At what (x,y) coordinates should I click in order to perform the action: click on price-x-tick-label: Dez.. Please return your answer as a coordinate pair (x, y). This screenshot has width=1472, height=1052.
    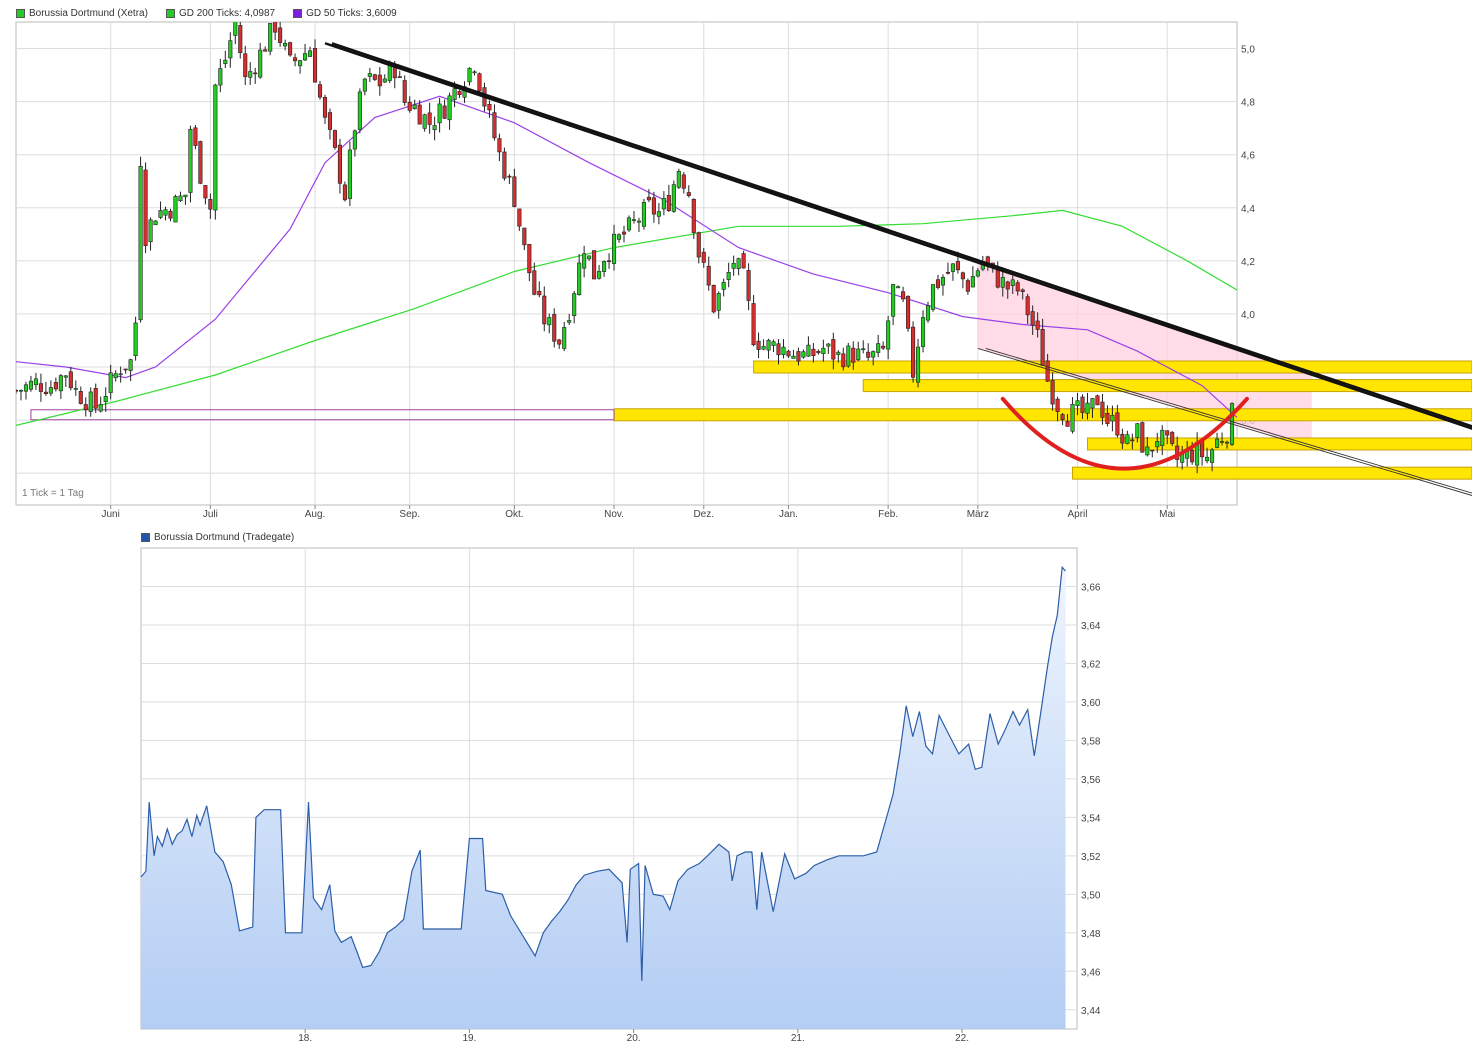
    Looking at the image, I should click on (703, 514).